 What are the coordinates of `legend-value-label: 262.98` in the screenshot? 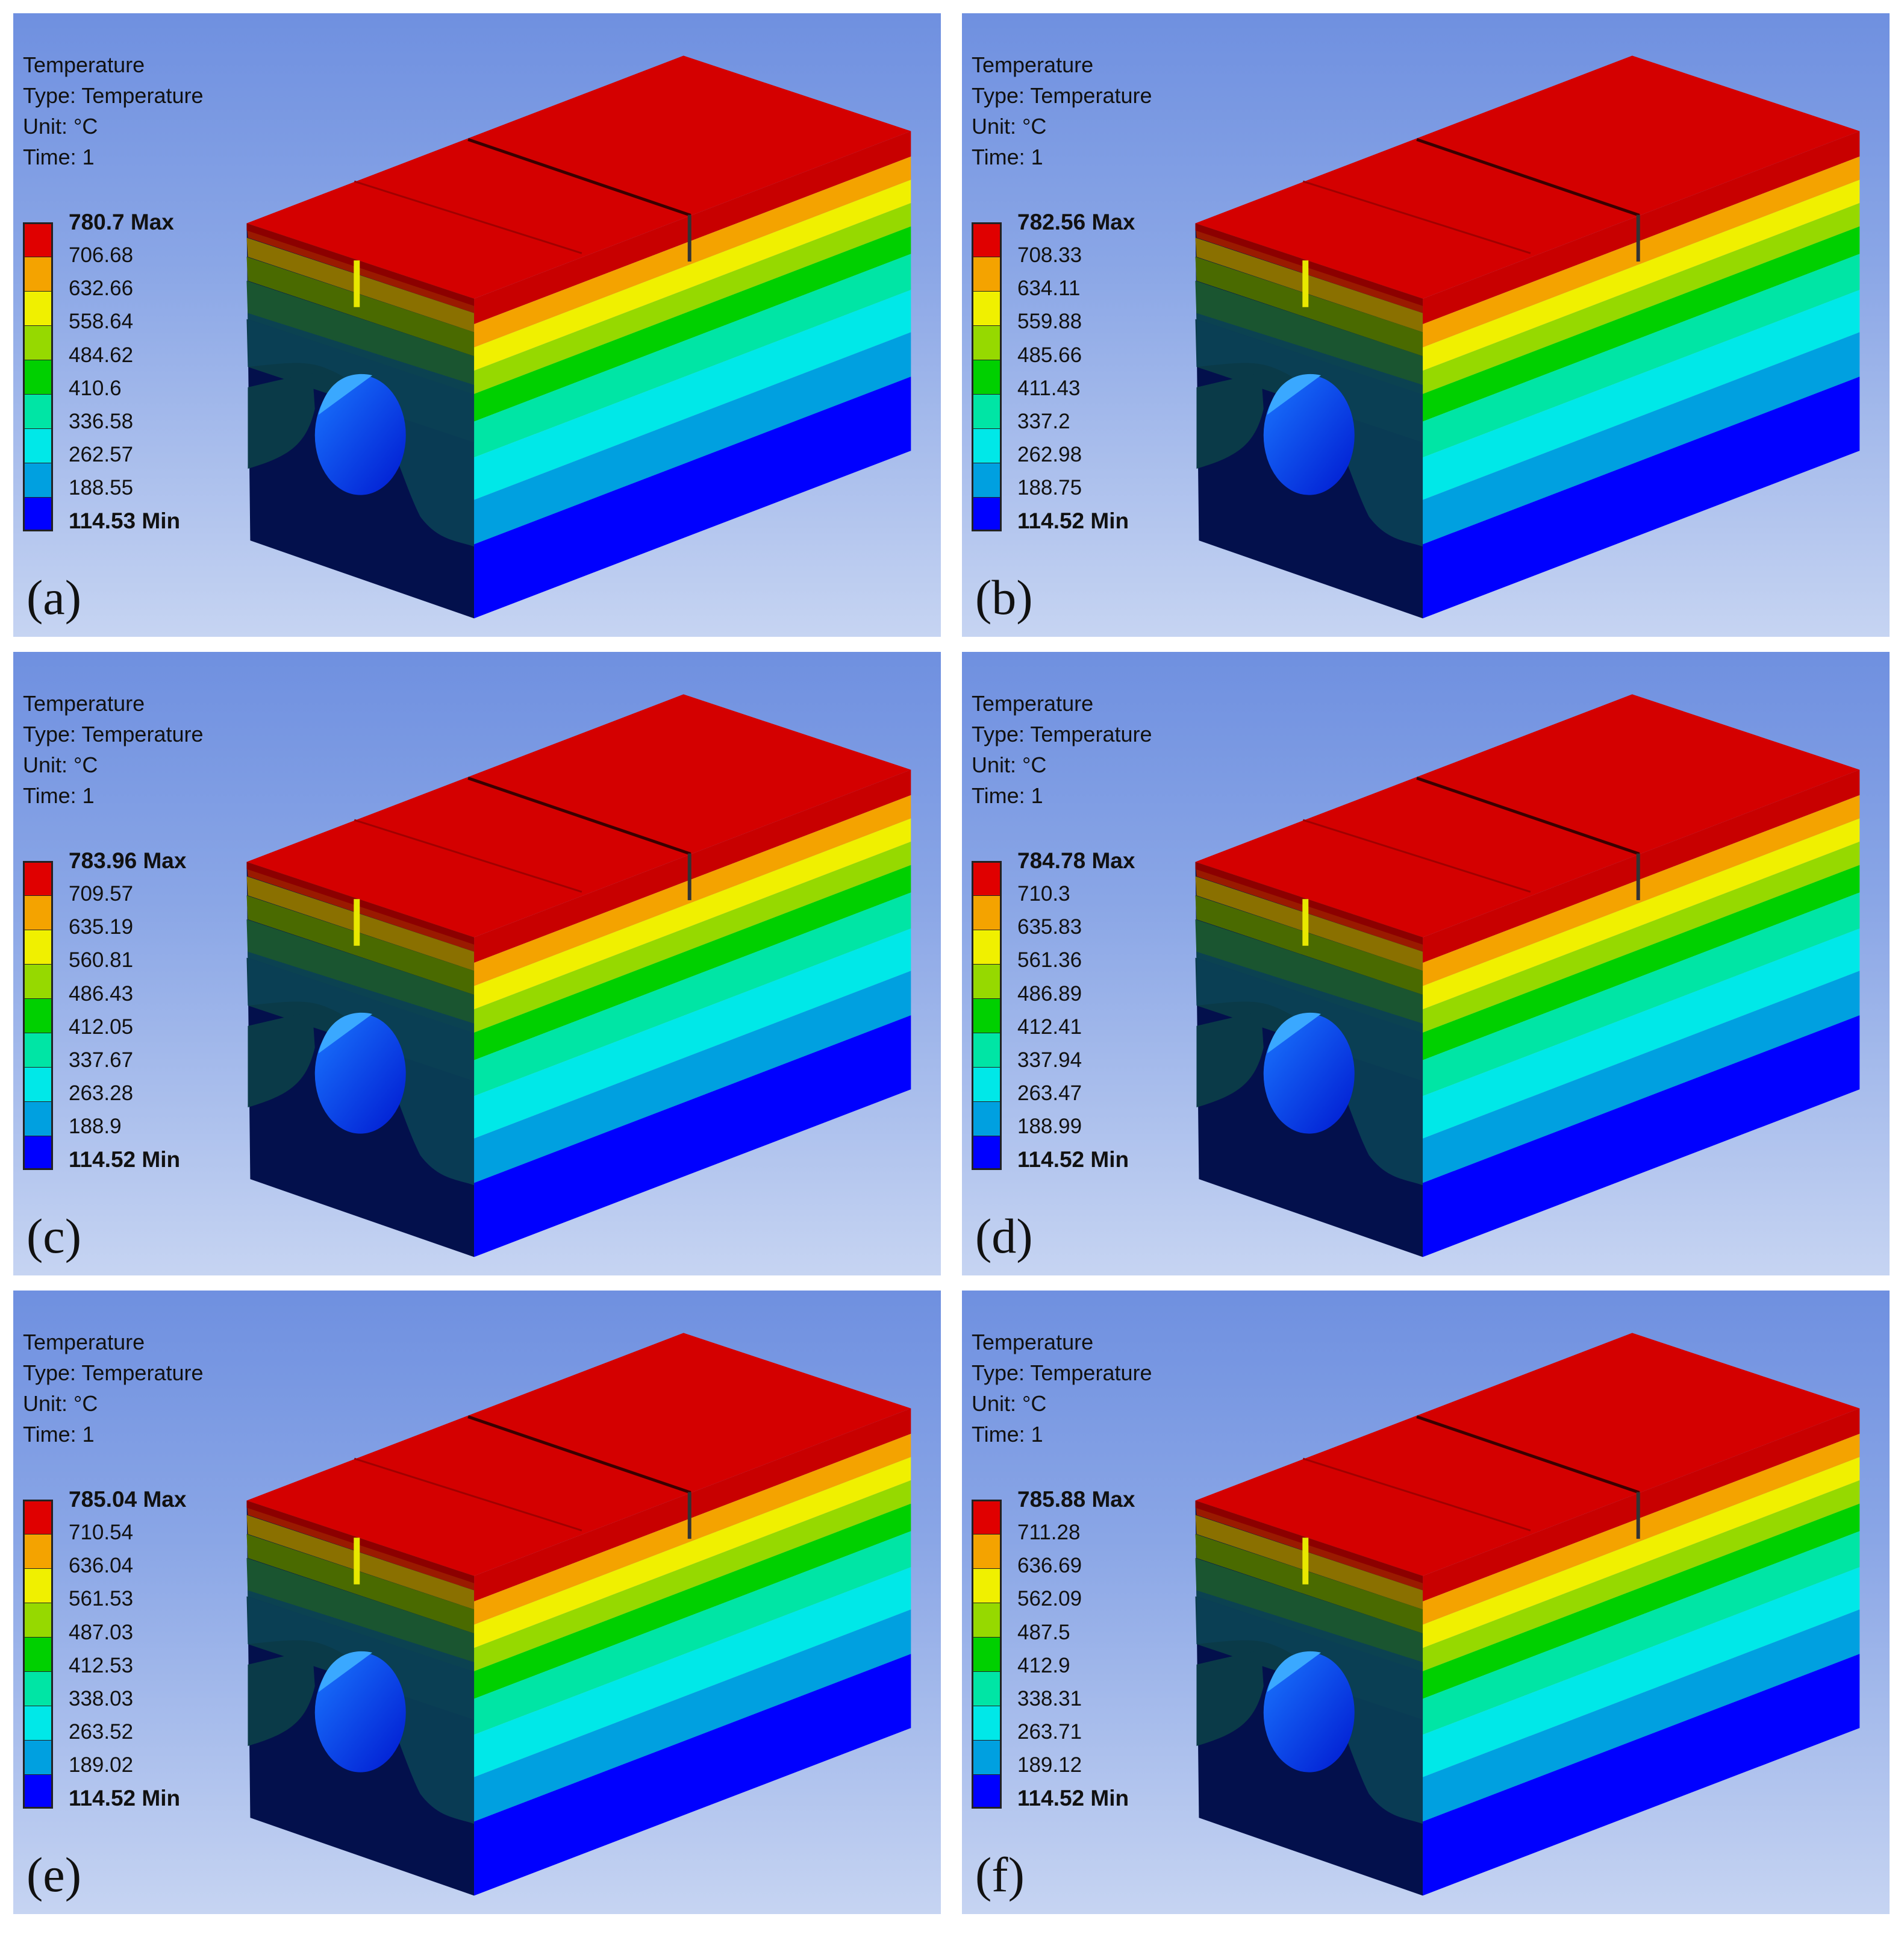 It's located at (1049, 455).